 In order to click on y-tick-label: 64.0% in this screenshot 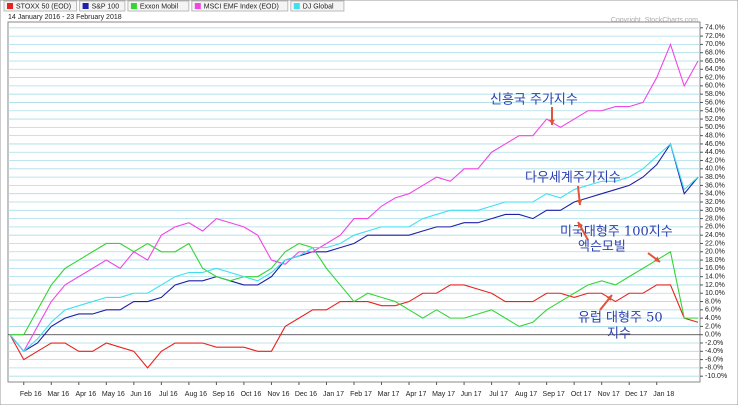, I will do `click(715, 69)`.